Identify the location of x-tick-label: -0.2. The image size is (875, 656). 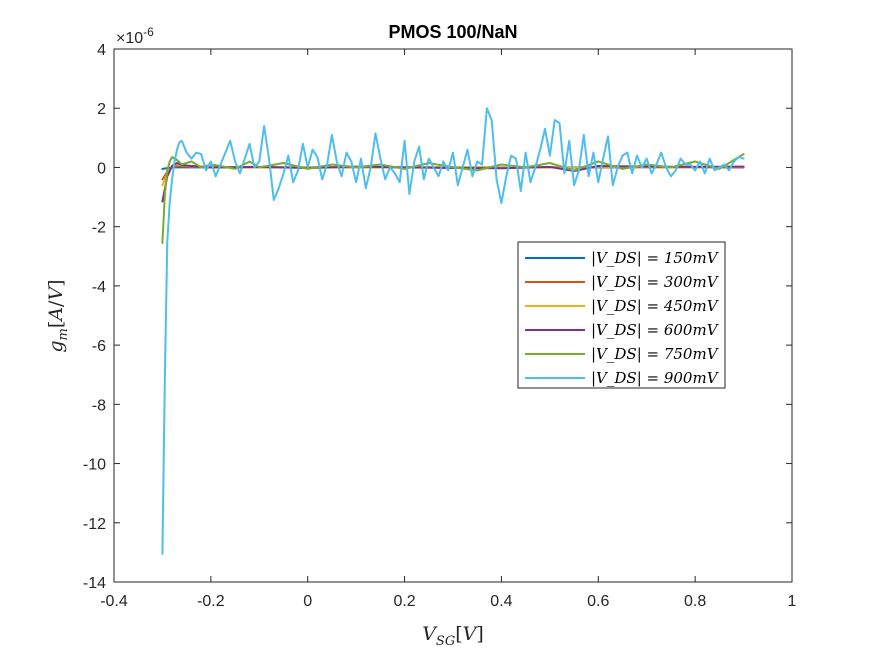
(211, 601).